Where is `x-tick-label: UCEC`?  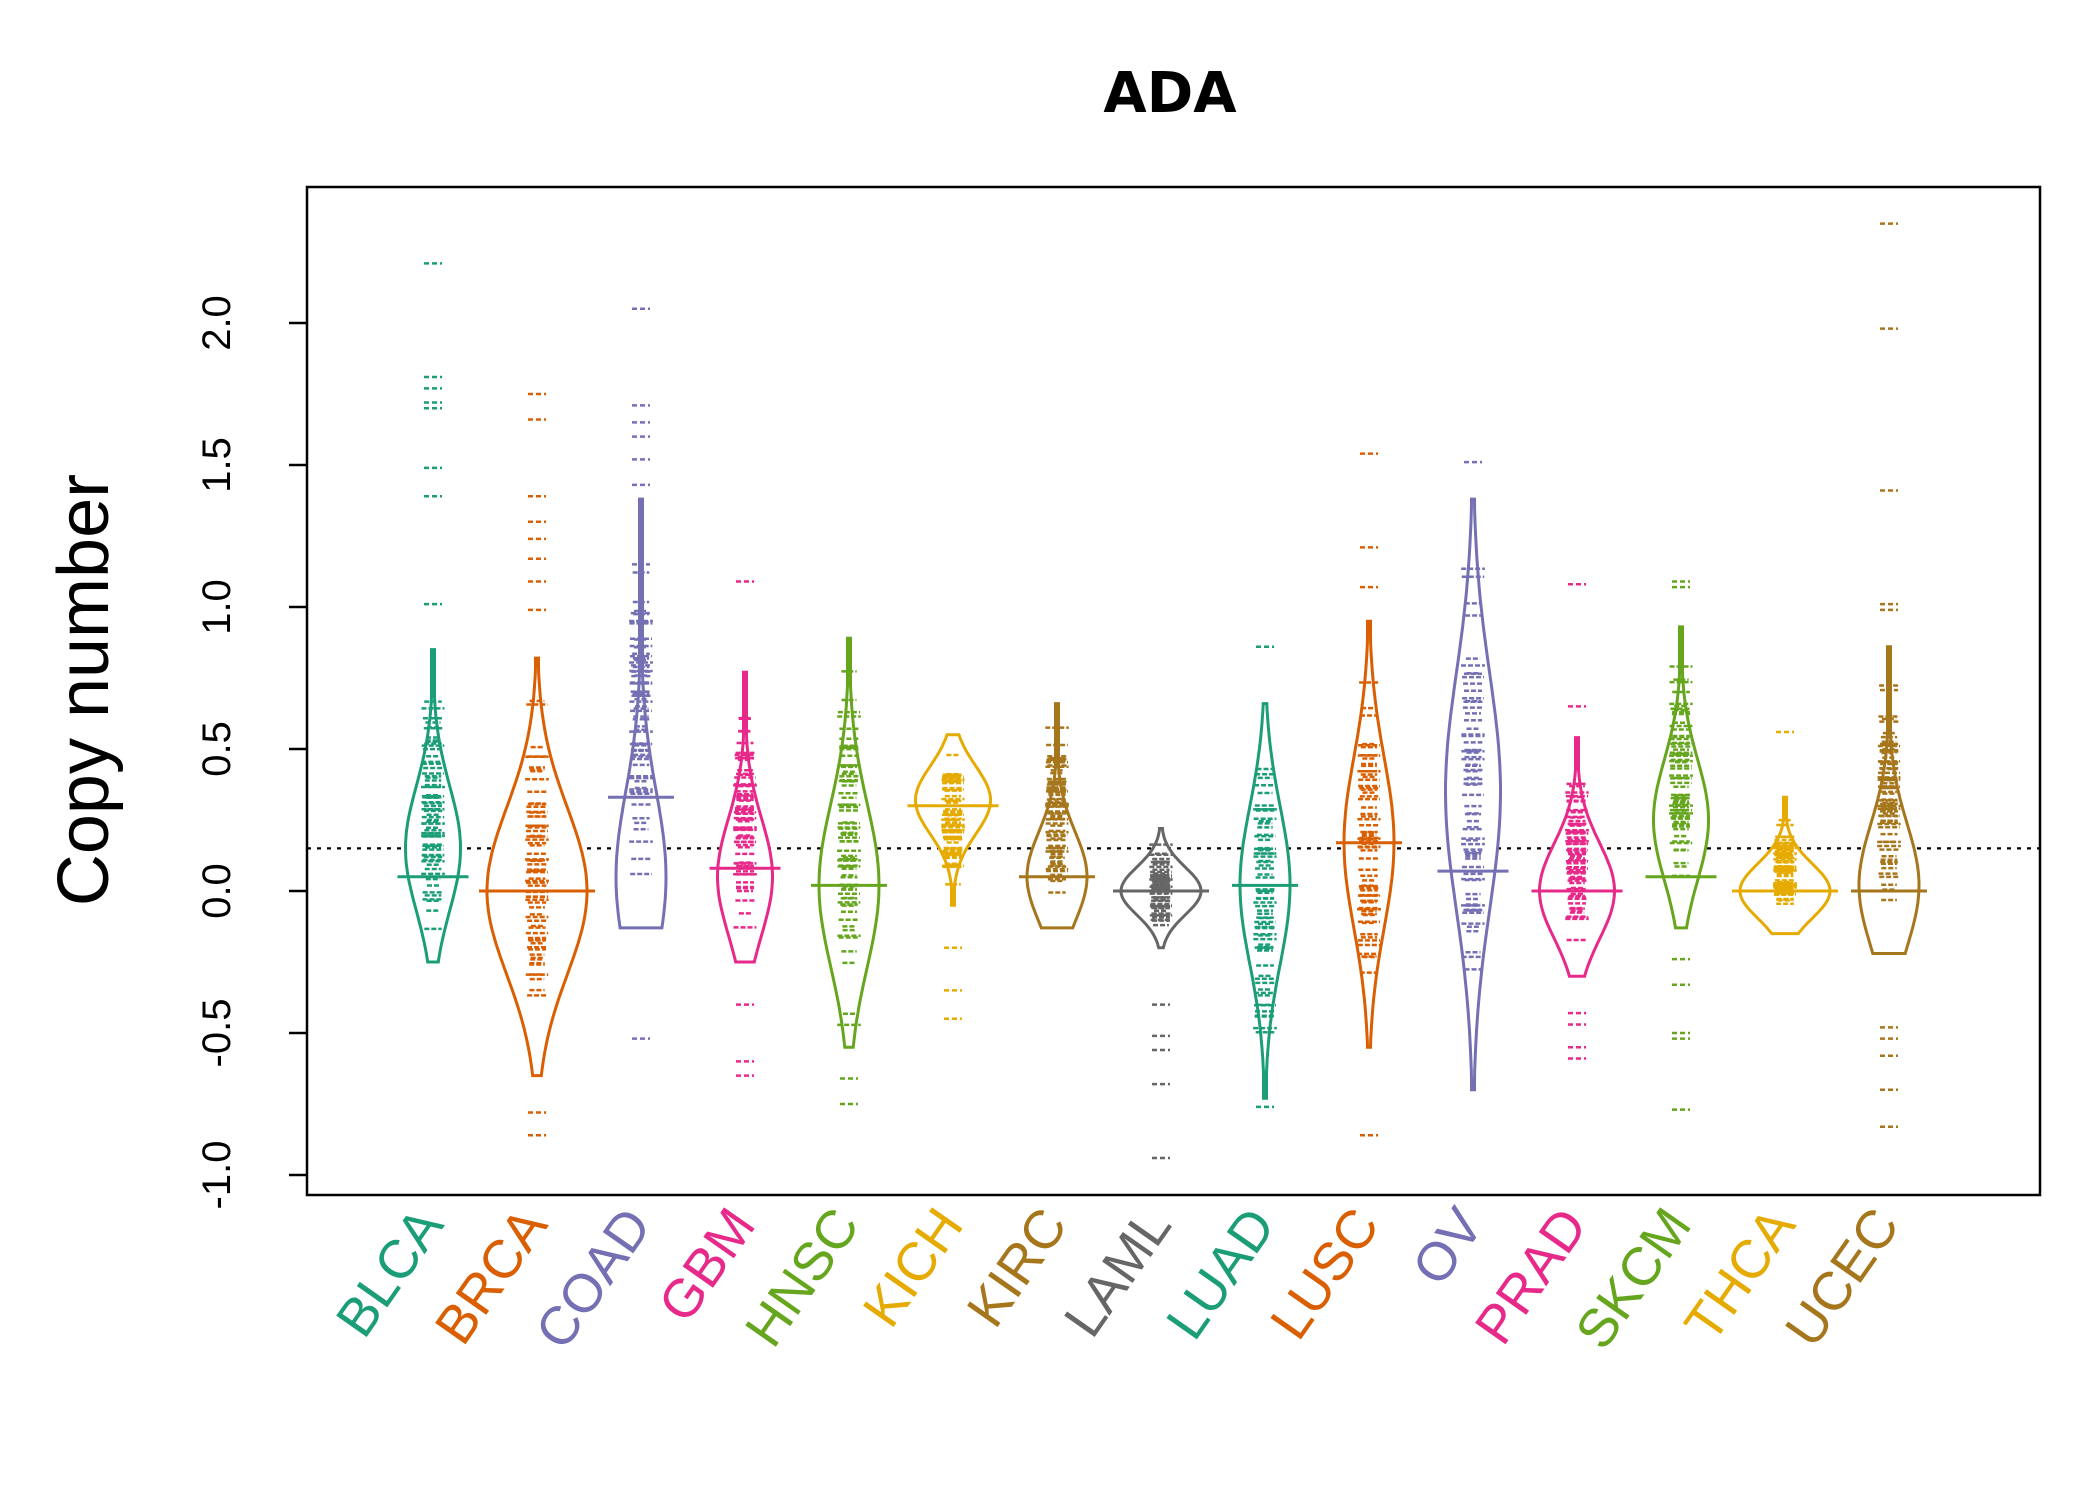
x-tick-label: UCEC is located at coordinates (1842, 1277).